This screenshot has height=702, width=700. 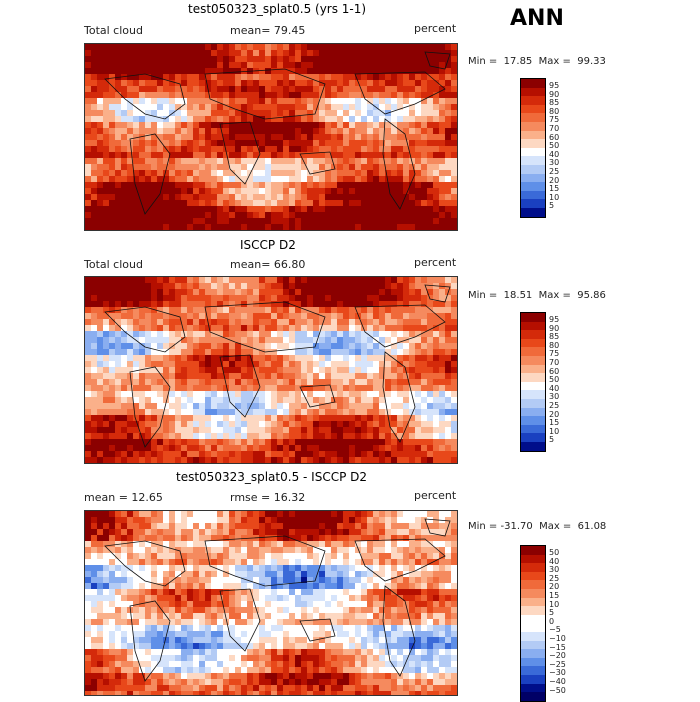 I want to click on colorbar-level-label: 95, so click(x=554, y=319).